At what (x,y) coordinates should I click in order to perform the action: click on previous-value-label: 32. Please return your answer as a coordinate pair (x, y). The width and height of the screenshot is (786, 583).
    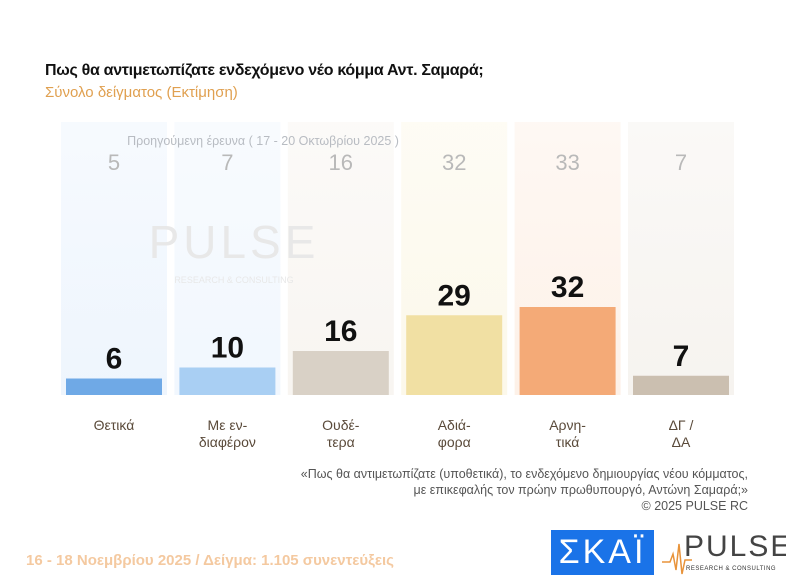
    Looking at the image, I should click on (454, 162).